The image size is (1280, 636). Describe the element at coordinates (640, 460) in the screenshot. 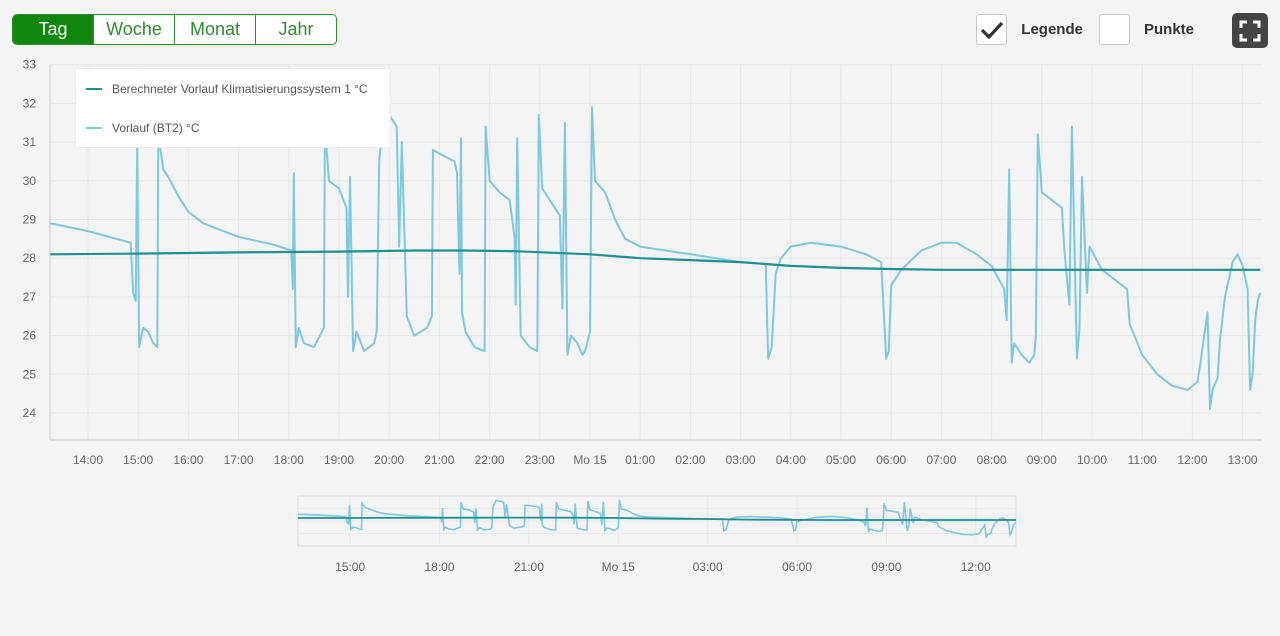

I see `x-tick-label: 01:00` at that location.